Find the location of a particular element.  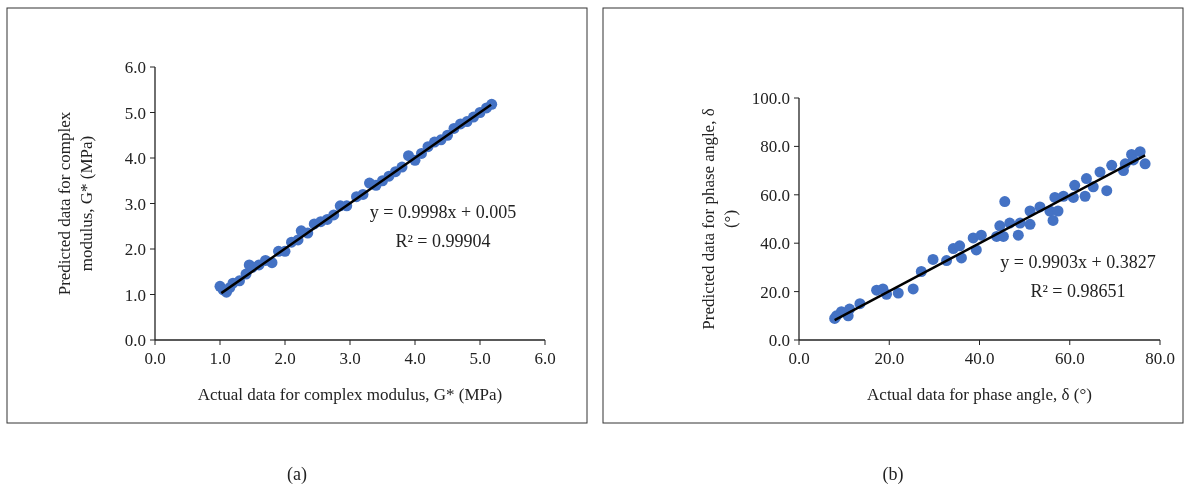

y-tick-label: 2.0 is located at coordinates (135, 249).